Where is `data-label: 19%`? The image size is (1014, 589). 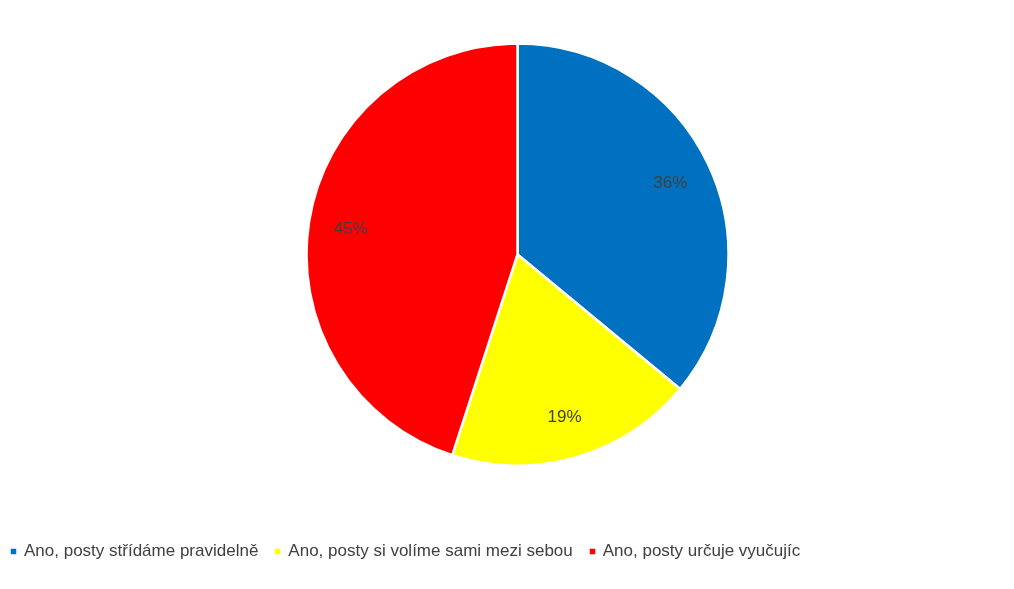
data-label: 19% is located at coordinates (564, 417).